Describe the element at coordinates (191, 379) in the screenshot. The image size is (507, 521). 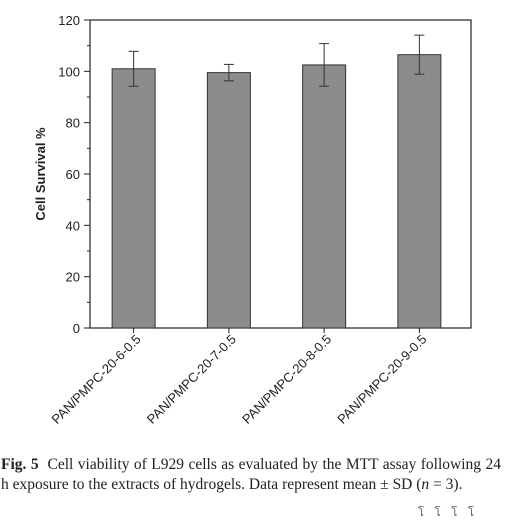
I see `x-tick-label: PAN/PMPC-20-7-0.5` at that location.